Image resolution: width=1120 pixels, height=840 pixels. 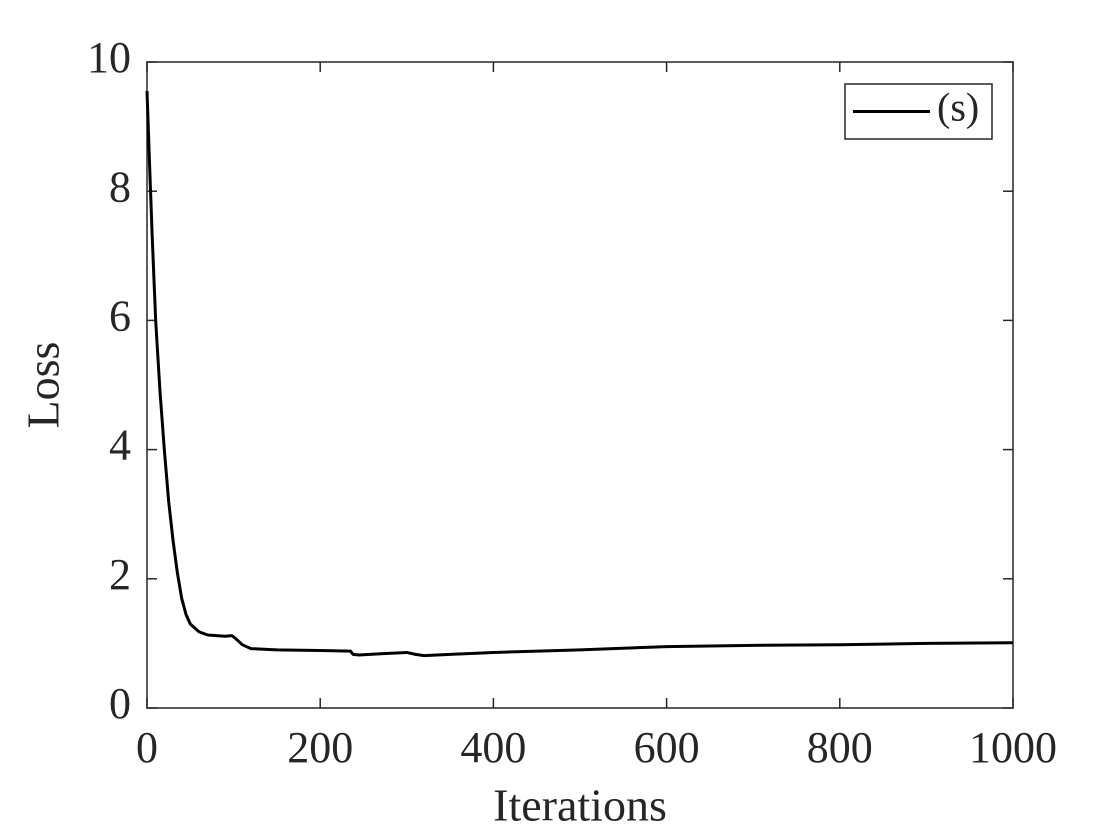 What do you see at coordinates (580, 805) in the screenshot?
I see `x-axis-label: Iterations` at bounding box center [580, 805].